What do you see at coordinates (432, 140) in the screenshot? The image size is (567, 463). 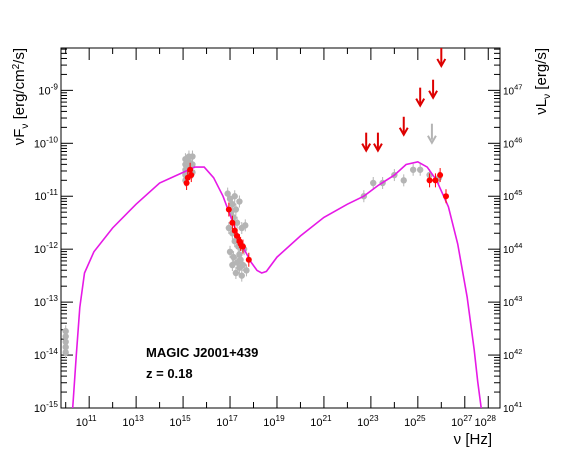 I see `archival-upper-limit-head` at bounding box center [432, 140].